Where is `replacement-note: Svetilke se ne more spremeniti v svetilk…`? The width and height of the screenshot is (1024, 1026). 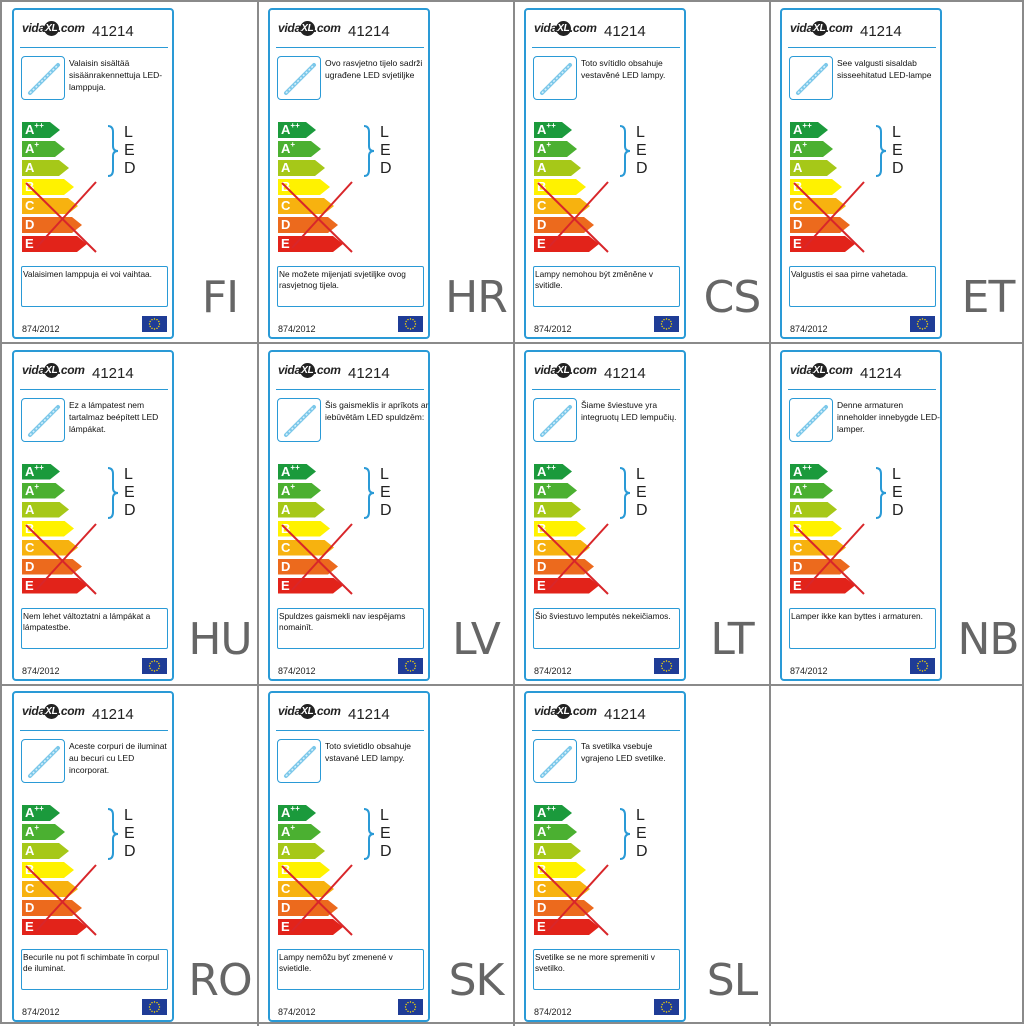 replacement-note: Svetilke se ne more spremeniti v svetilk… is located at coordinates (606, 969).